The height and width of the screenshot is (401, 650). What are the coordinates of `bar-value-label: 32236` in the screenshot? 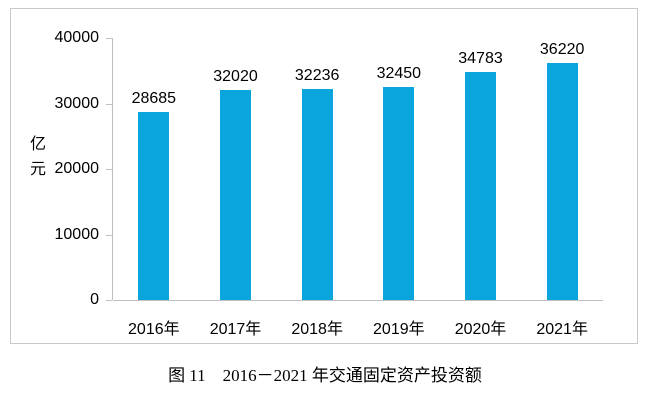 It's located at (317, 75).